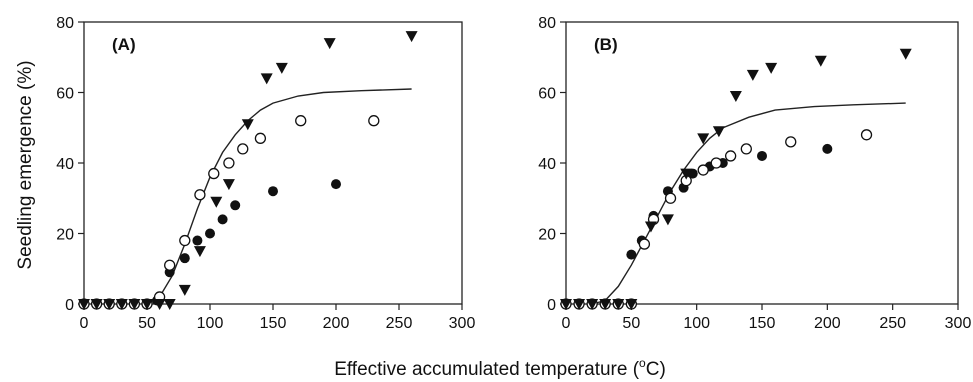  Describe the element at coordinates (642, 363) in the screenshot. I see `x-axis-label-superscript: o` at that location.